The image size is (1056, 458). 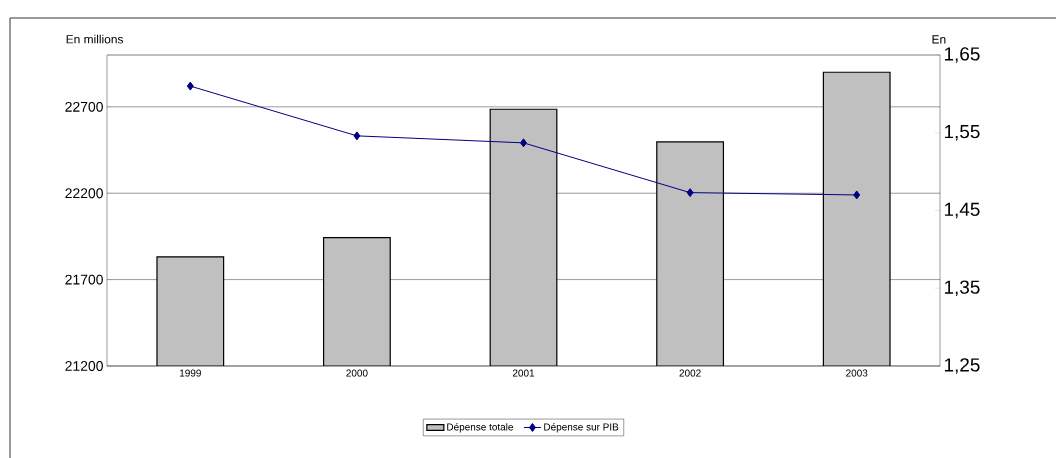 What do you see at coordinates (690, 373) in the screenshot?
I see `x-tick-label: 2002` at bounding box center [690, 373].